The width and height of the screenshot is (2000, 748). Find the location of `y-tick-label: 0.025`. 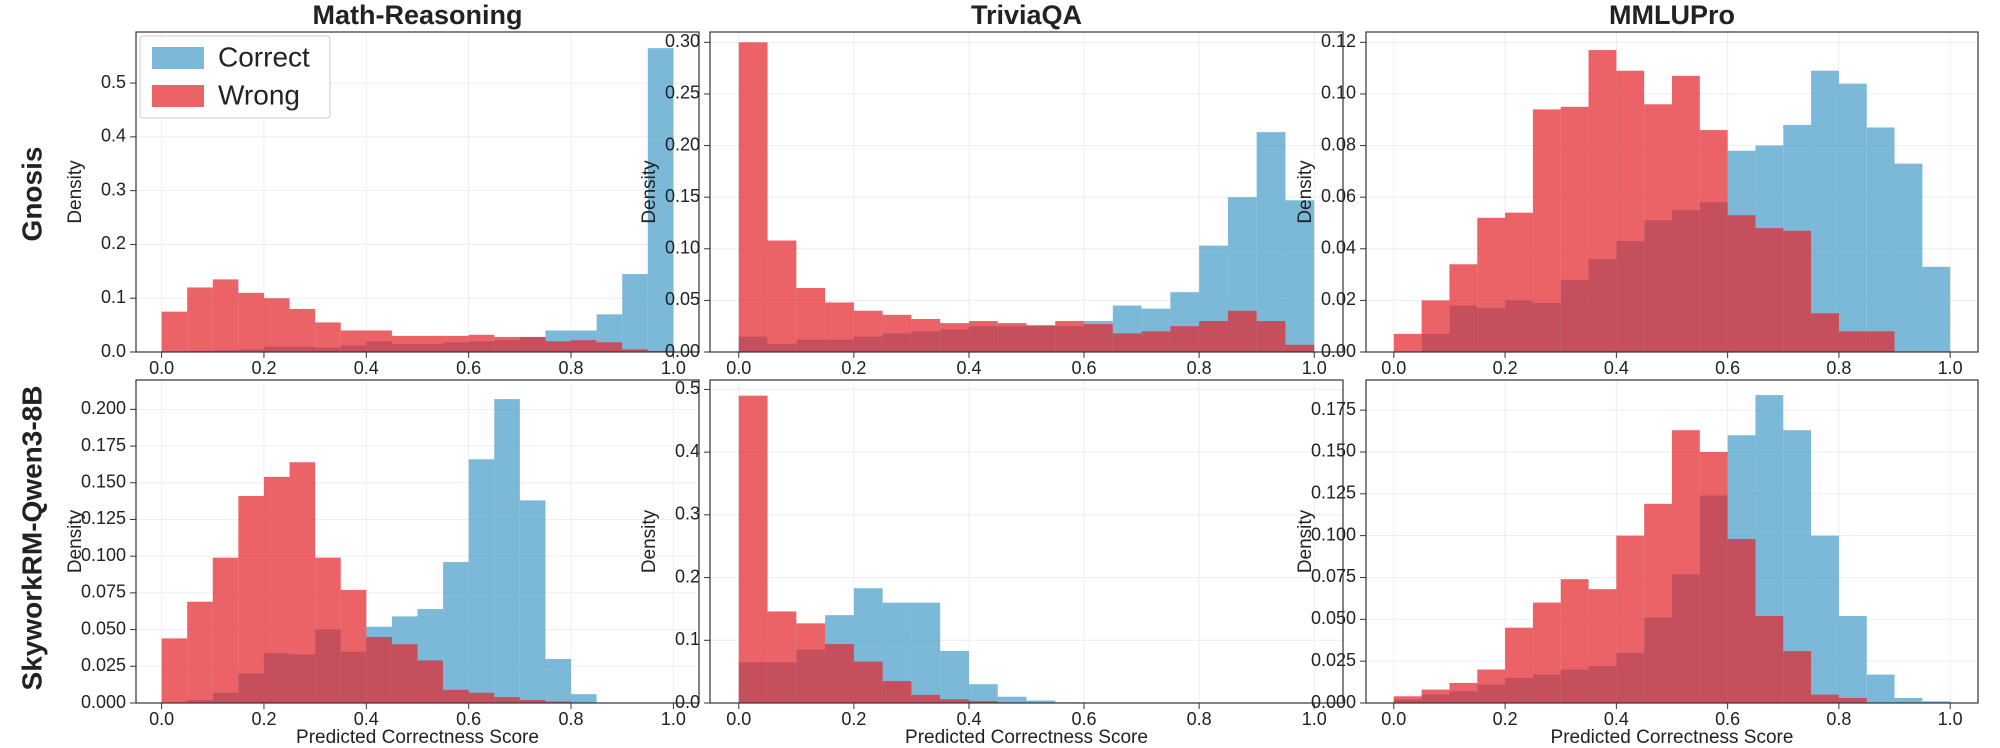

y-tick-label: 0.025 is located at coordinates (103, 665).